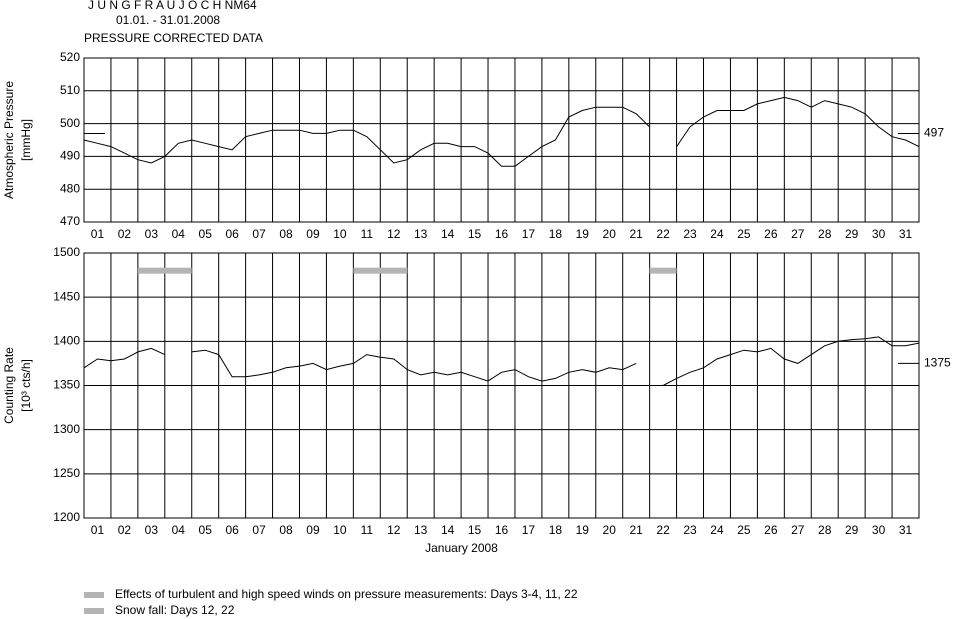 The height and width of the screenshot is (619, 954). What do you see at coordinates (66, 429) in the screenshot?
I see `y-tick-label: 1300` at bounding box center [66, 429].